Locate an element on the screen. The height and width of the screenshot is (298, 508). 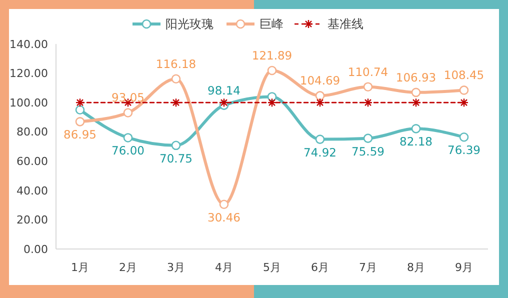
legend-label: 基准线 is located at coordinates (346, 24).